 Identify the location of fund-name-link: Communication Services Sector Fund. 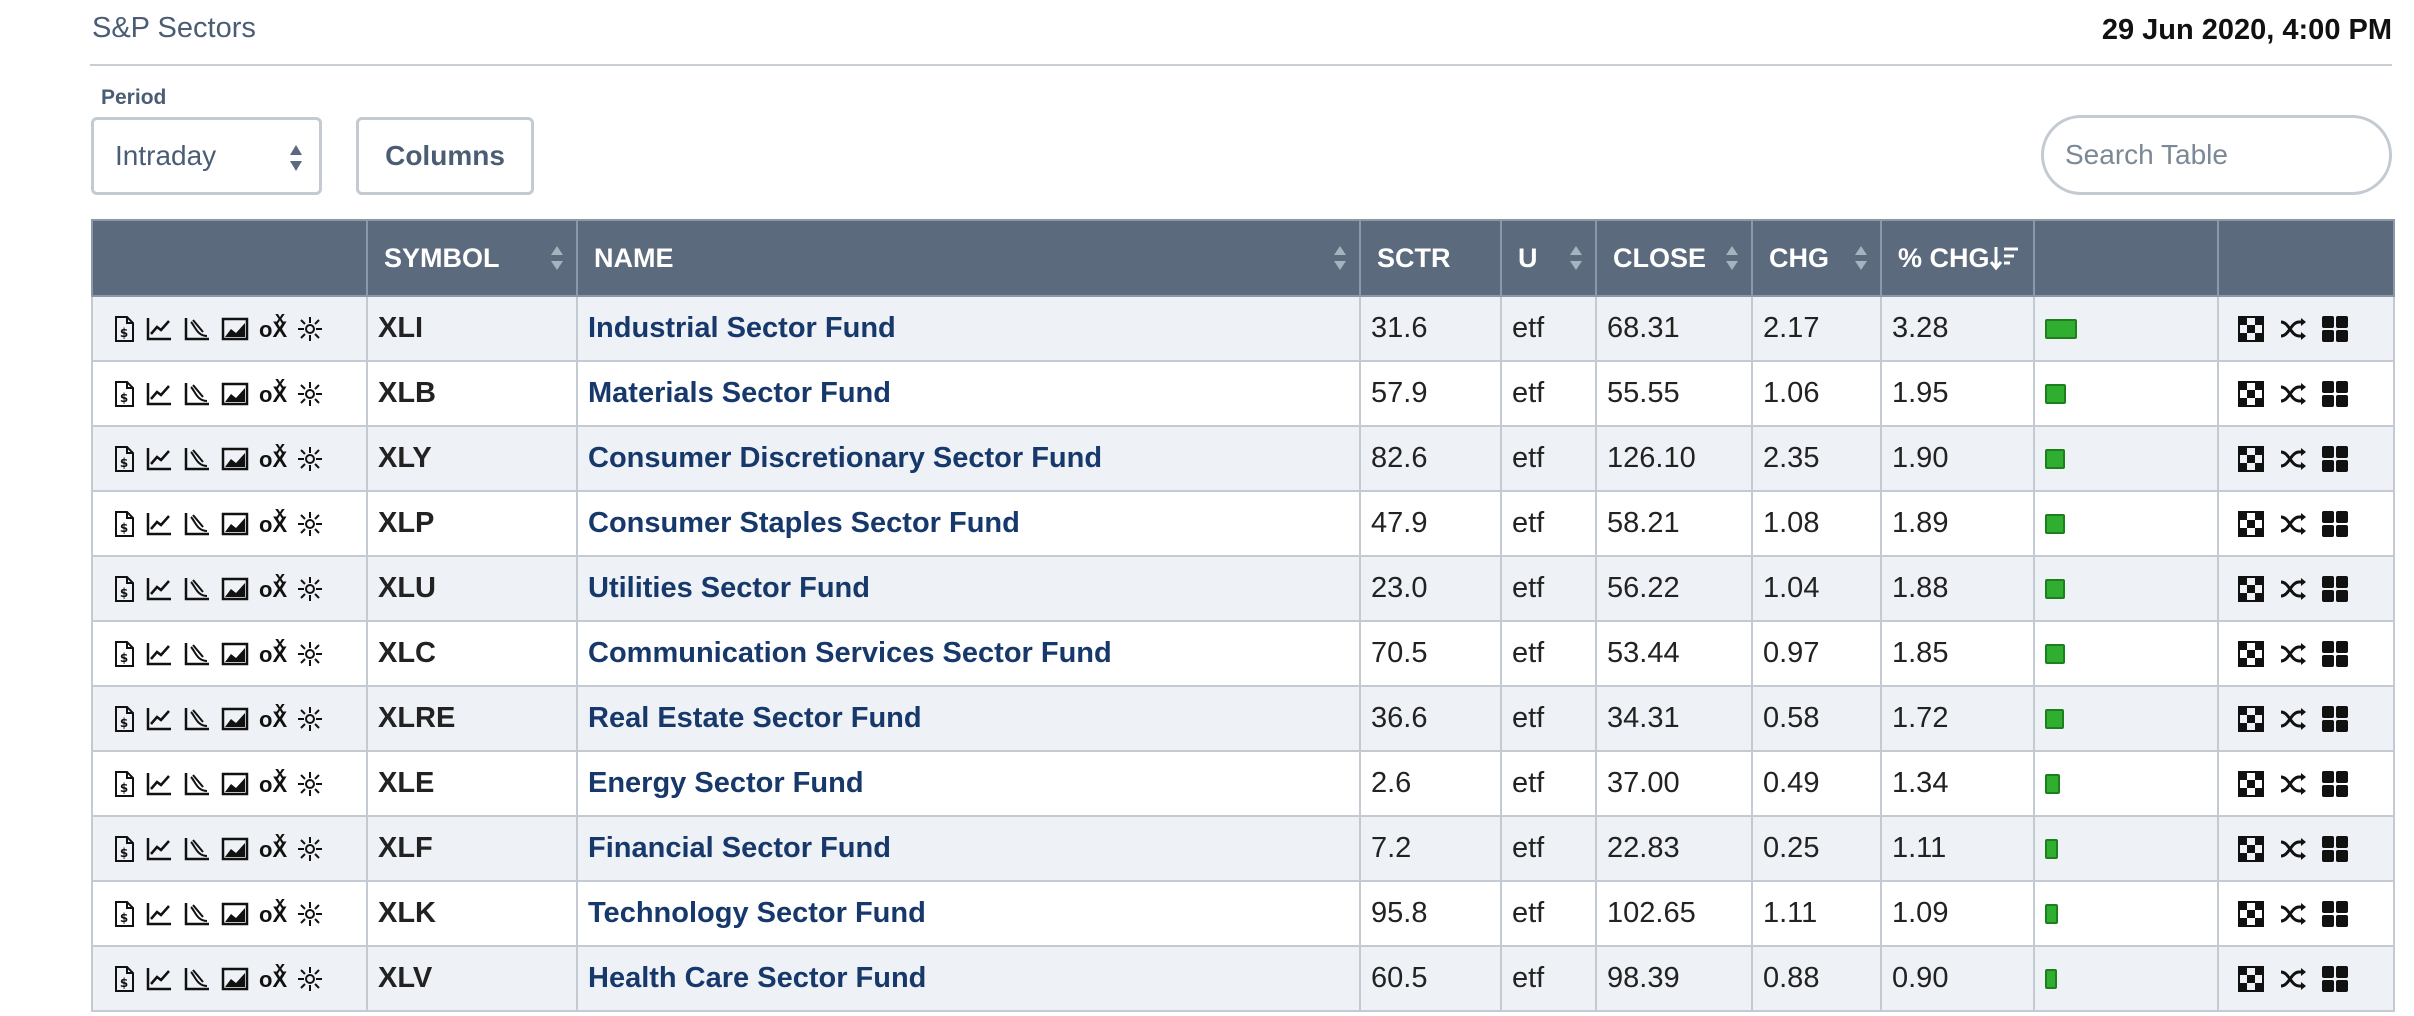
(850, 653).